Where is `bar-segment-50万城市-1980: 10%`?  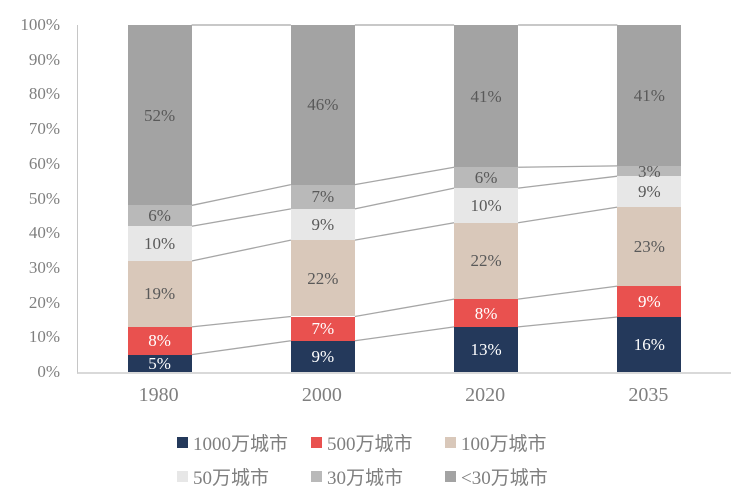 bar-segment-50万城市-1980: 10% is located at coordinates (159, 243).